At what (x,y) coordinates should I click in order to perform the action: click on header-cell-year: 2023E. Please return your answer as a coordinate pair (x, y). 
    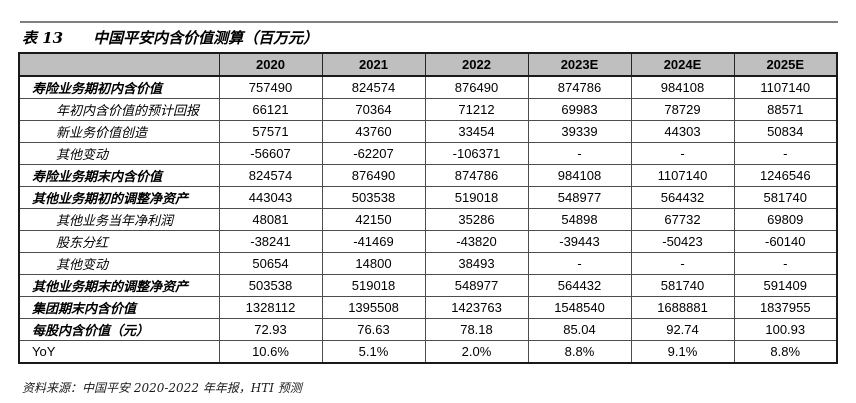
    Looking at the image, I should click on (579, 64).